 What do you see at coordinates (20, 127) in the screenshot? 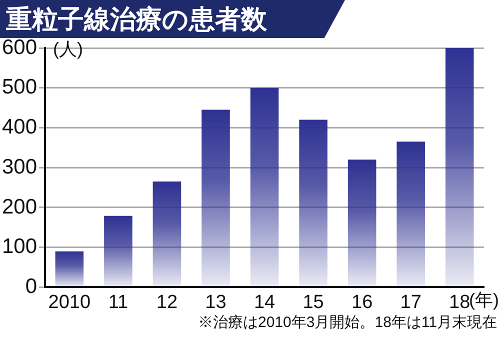
I see `y-tick-label: 400` at bounding box center [20, 127].